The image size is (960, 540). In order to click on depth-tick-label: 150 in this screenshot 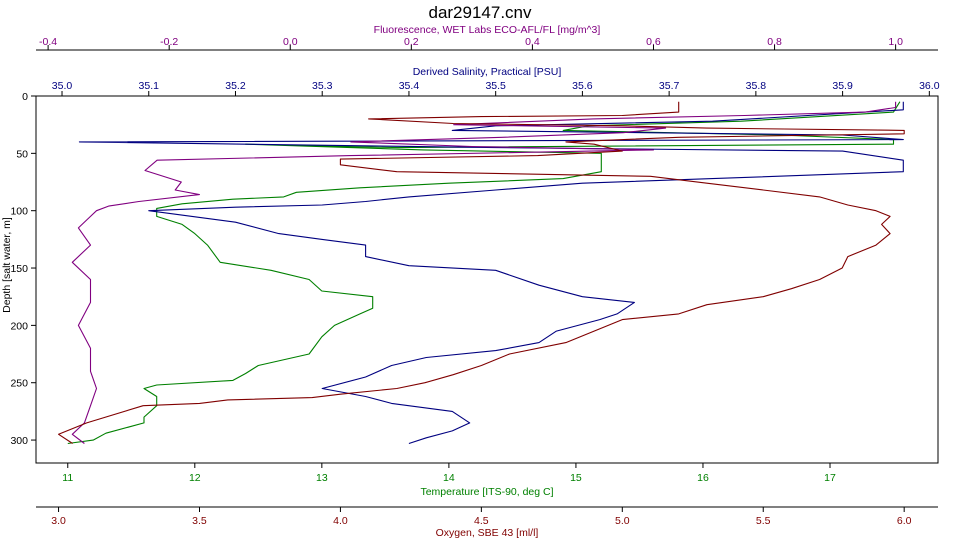, I will do `click(19, 269)`.